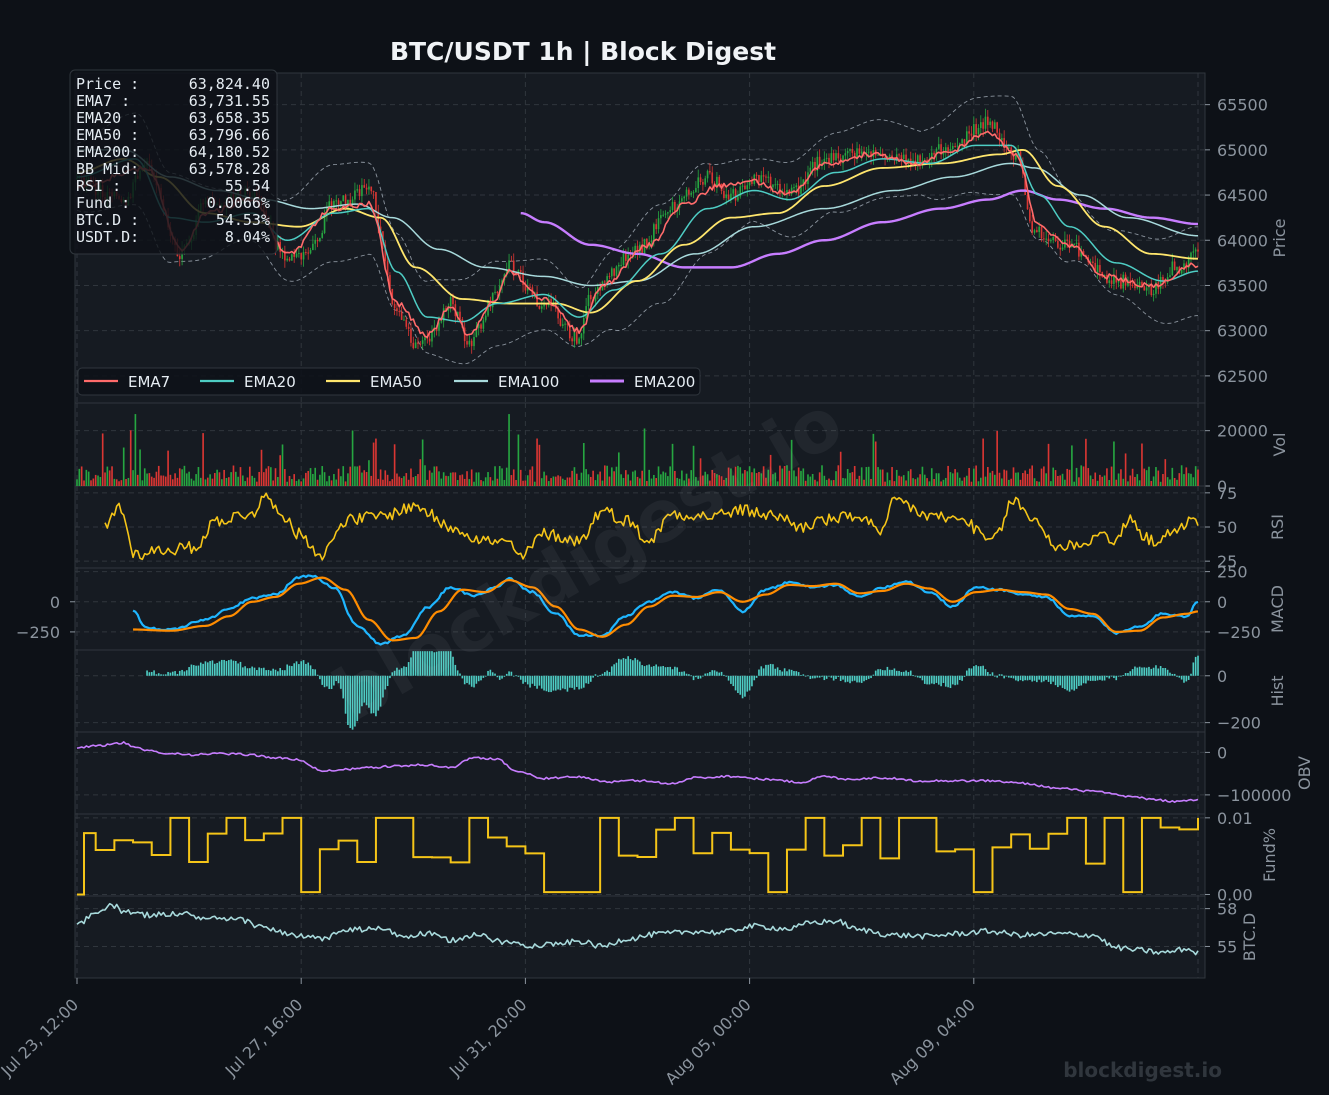  Describe the element at coordinates (243, 220) in the screenshot. I see `info-value: 54.53%` at that location.